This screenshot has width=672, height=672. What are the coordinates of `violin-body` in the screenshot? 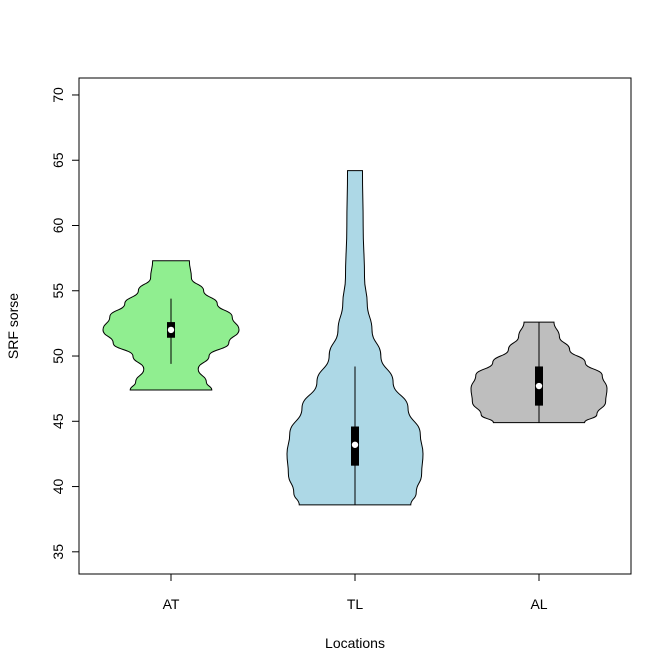 It's located at (355, 338).